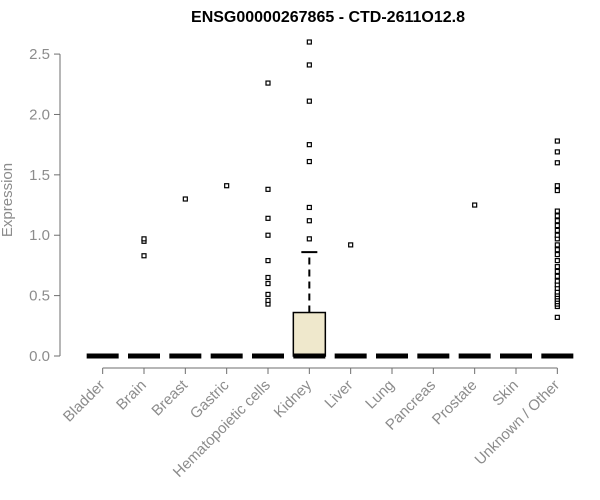 The height and width of the screenshot is (500, 600). Describe the element at coordinates (505, 393) in the screenshot. I see `x-tick-label: Skin` at that location.